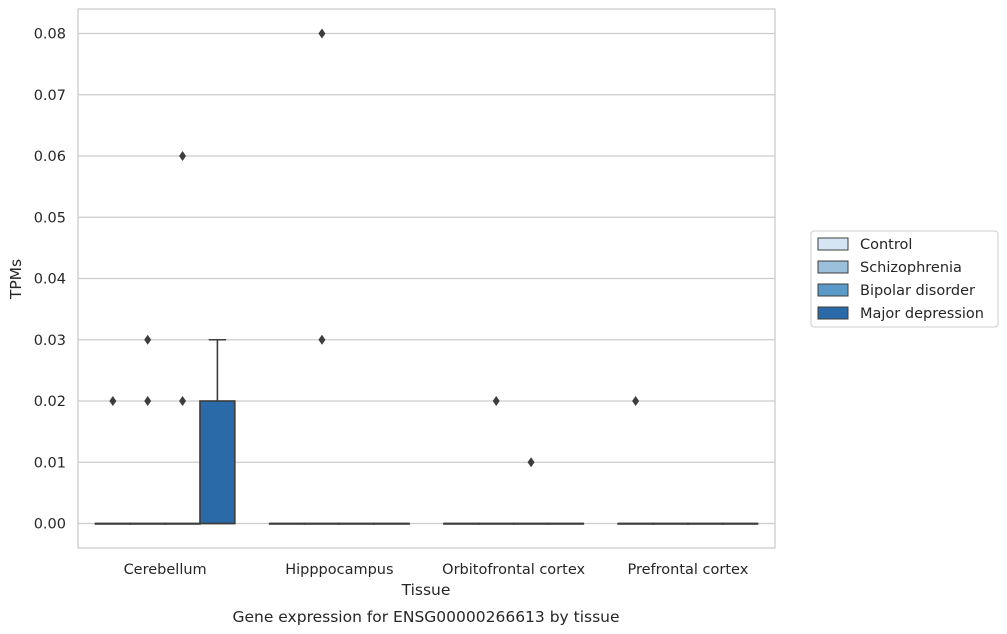  I want to click on legend-label: Schizophrenia, so click(911, 268).